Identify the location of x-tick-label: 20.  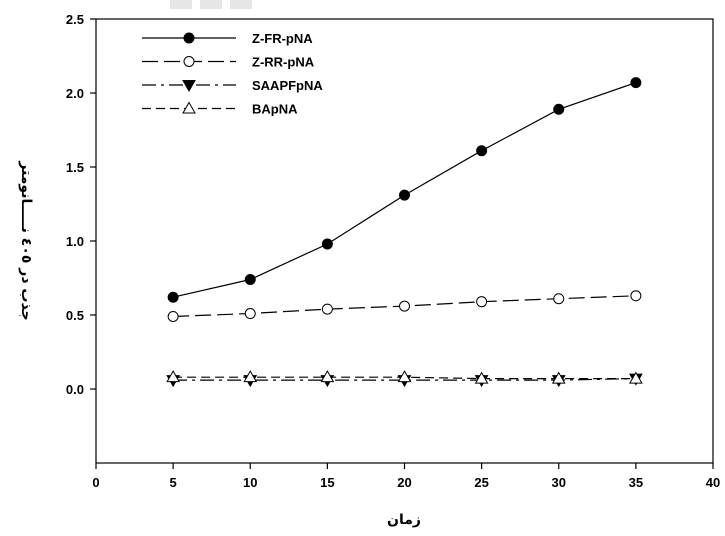
(404, 482).